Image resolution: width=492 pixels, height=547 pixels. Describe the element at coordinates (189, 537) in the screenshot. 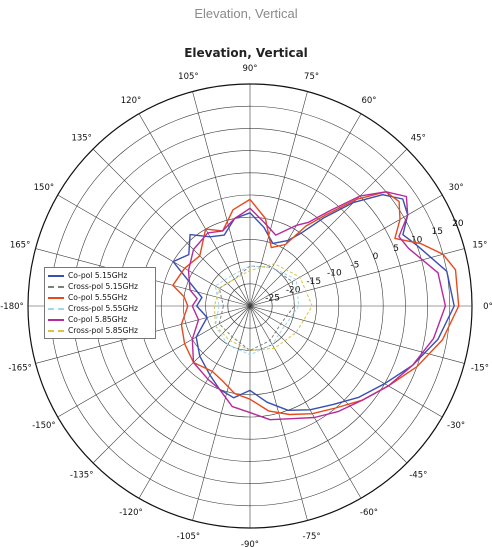

I see `angle-tick-label: -105°` at that location.